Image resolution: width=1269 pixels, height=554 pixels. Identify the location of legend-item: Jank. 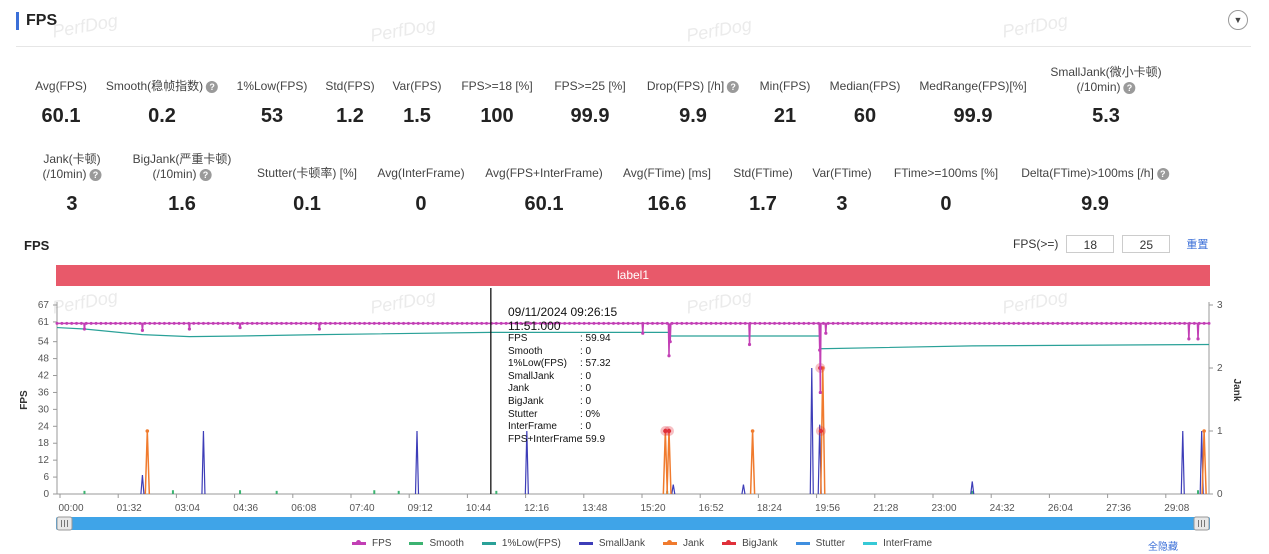
(683, 543).